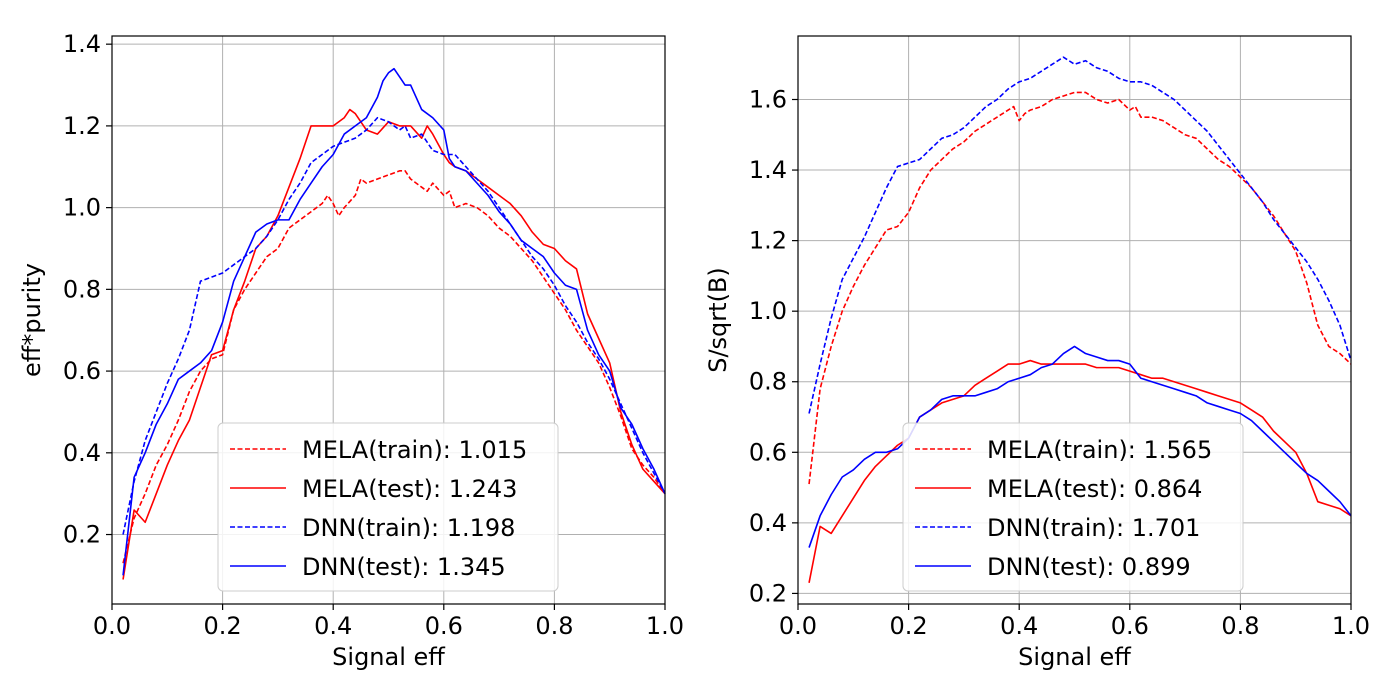  Describe the element at coordinates (409, 489) in the screenshot. I see `legend-label-2: MELA(test): 1.243` at that location.